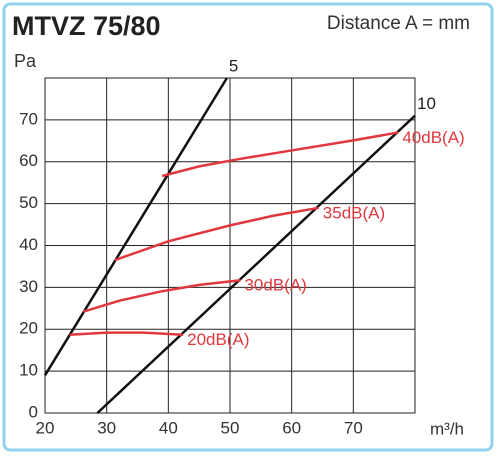  I want to click on x-tick-label: 70, so click(353, 427).